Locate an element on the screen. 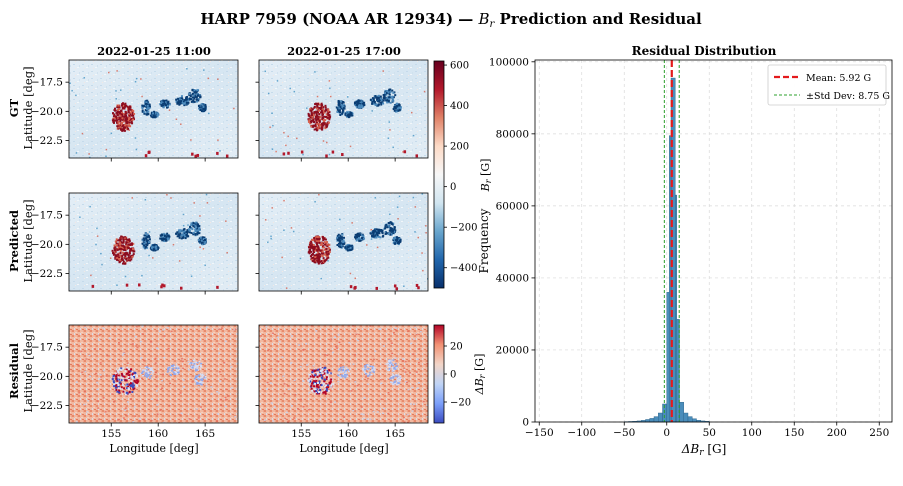 This screenshot has height=486, width=903. map-predicted-1: −17.5 −20.0 −22.5 is located at coordinates (135, 243).